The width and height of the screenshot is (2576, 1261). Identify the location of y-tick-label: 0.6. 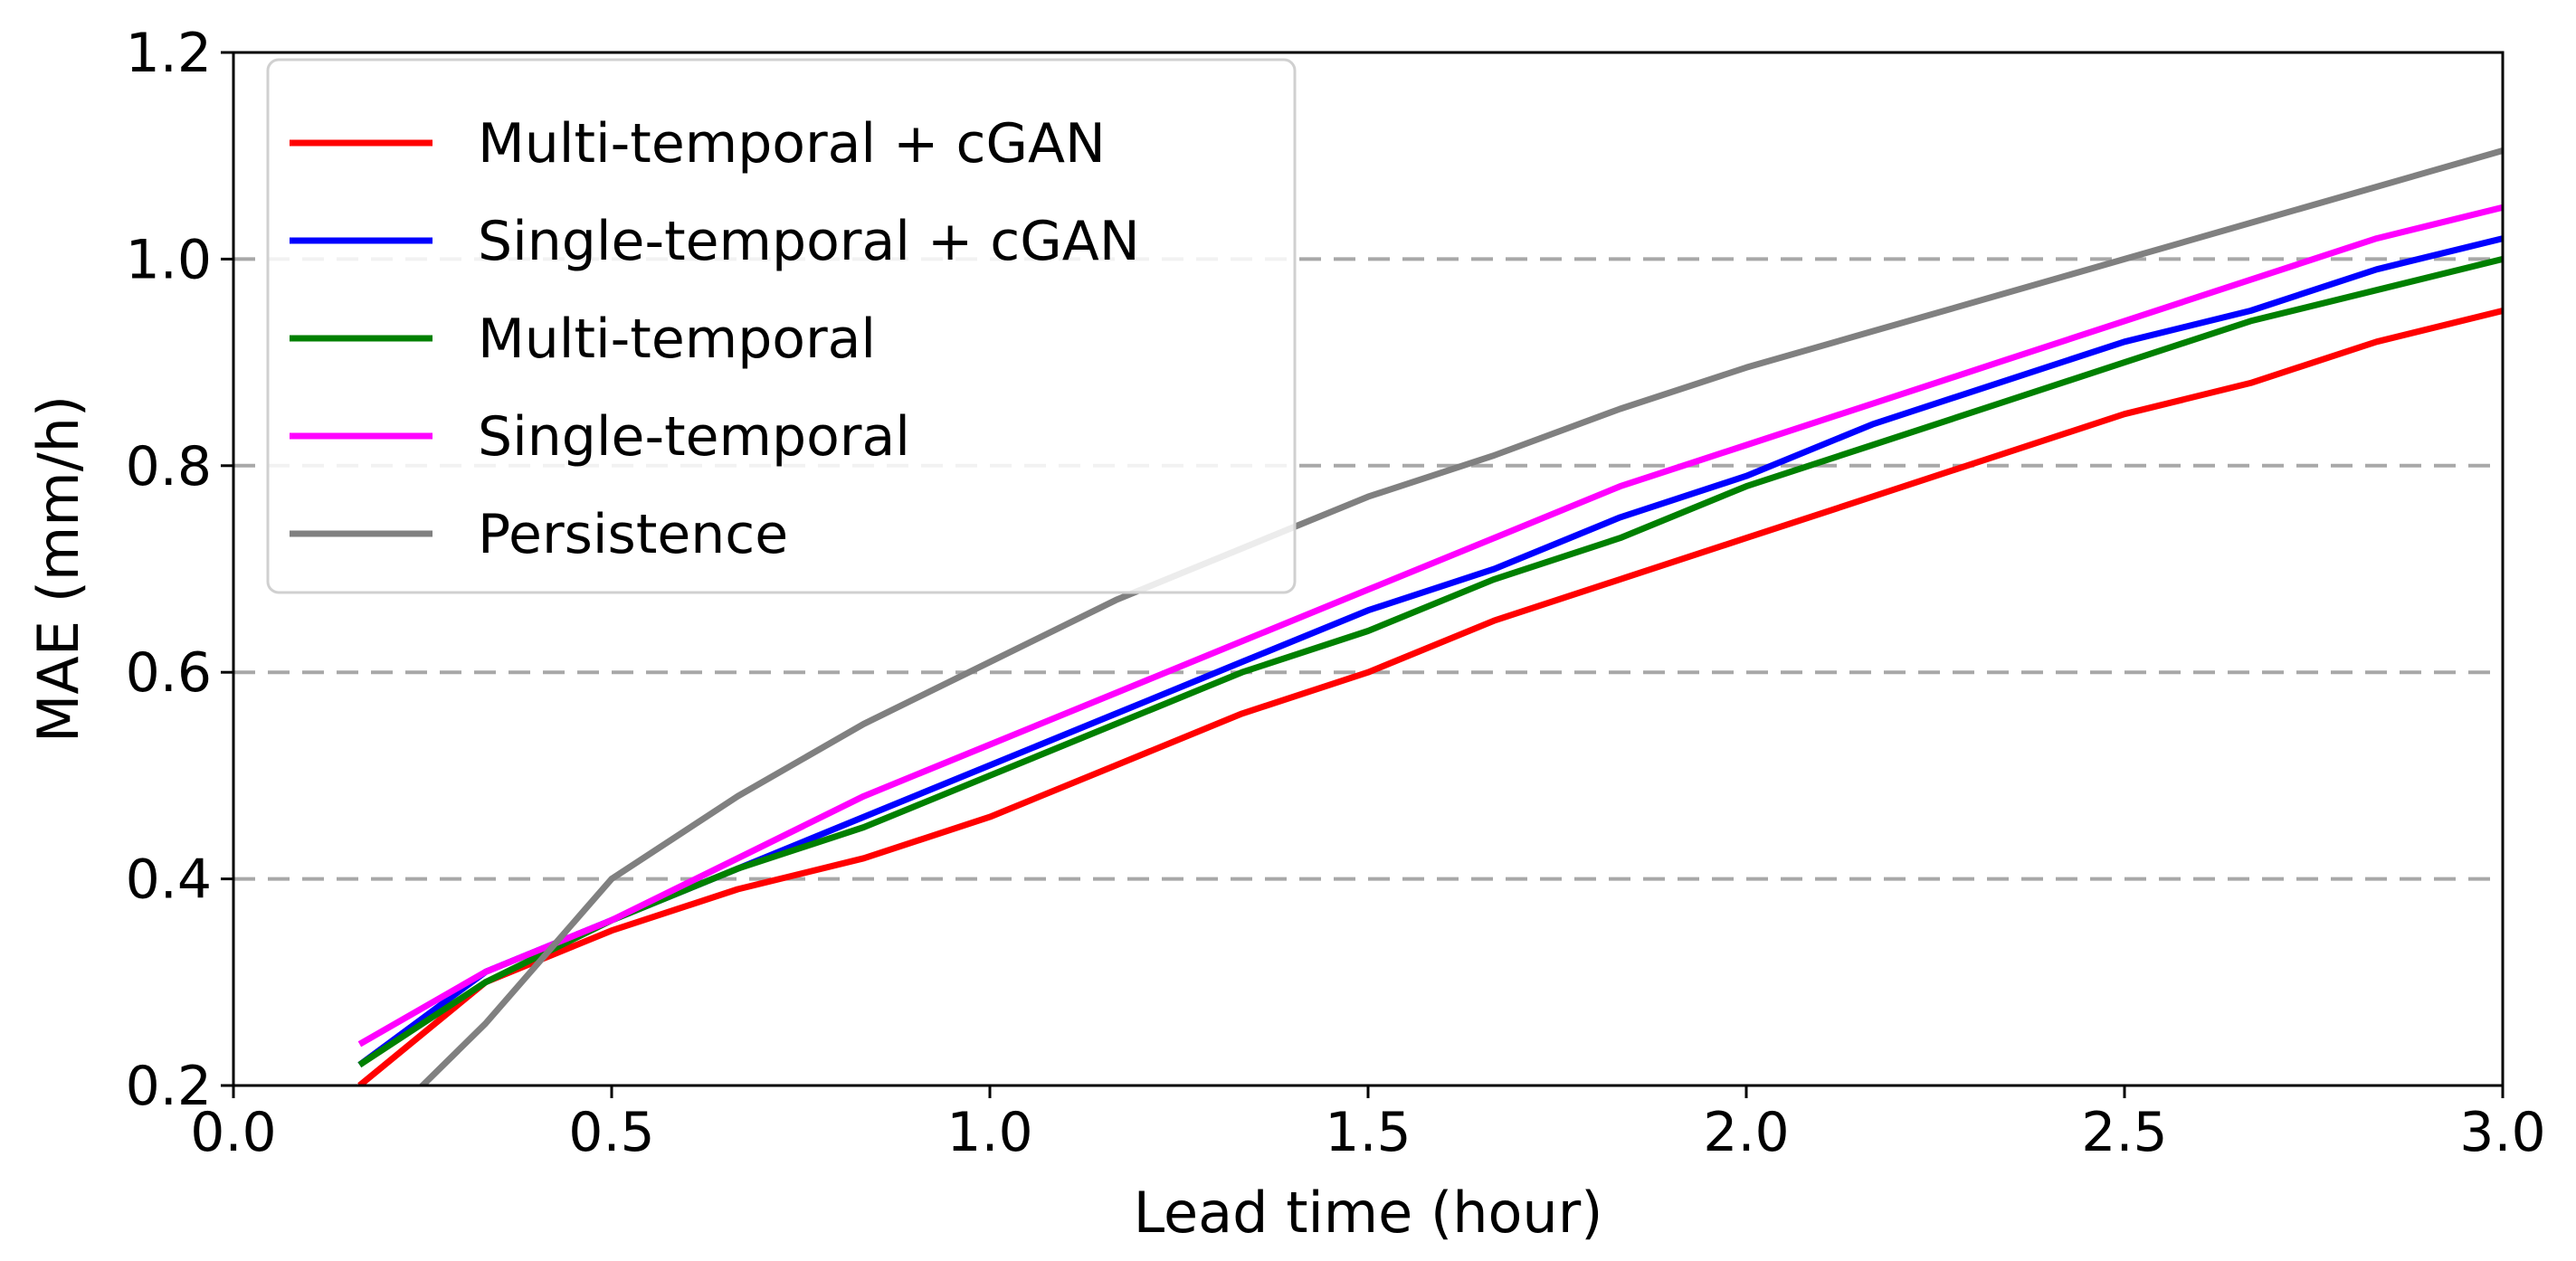
(169, 673).